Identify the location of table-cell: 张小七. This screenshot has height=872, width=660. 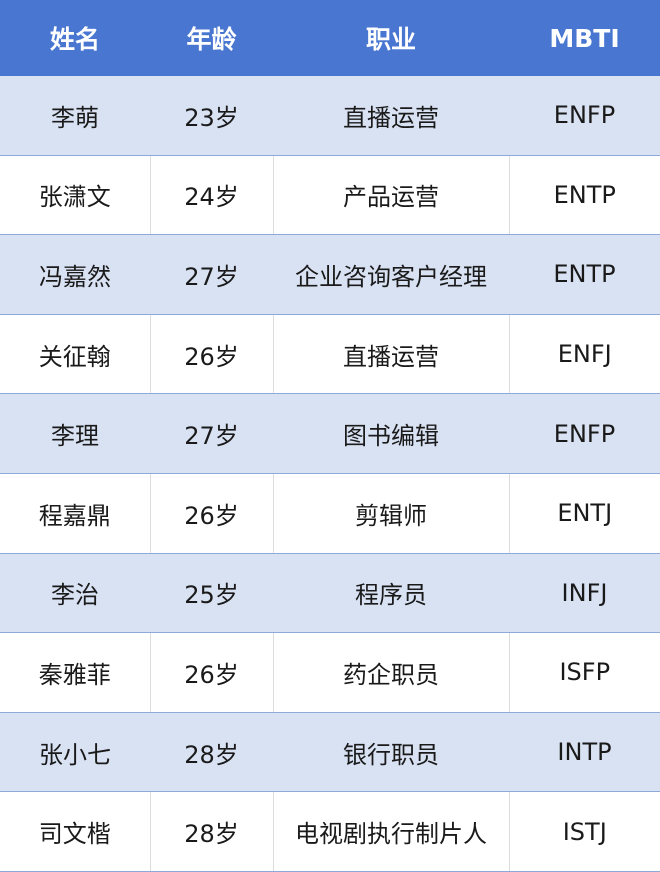
(75, 752).